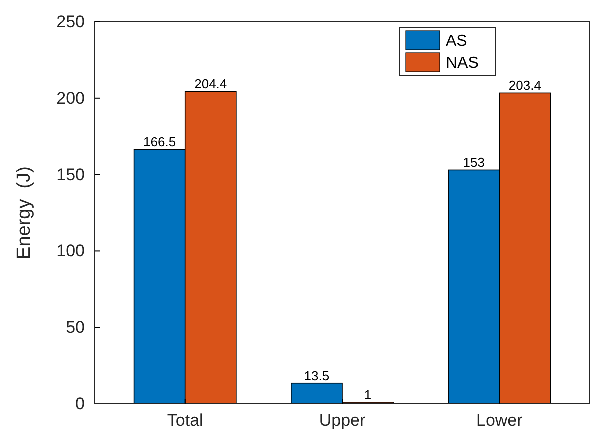  What do you see at coordinates (474, 162) in the screenshot?
I see `data-label: 153` at bounding box center [474, 162].